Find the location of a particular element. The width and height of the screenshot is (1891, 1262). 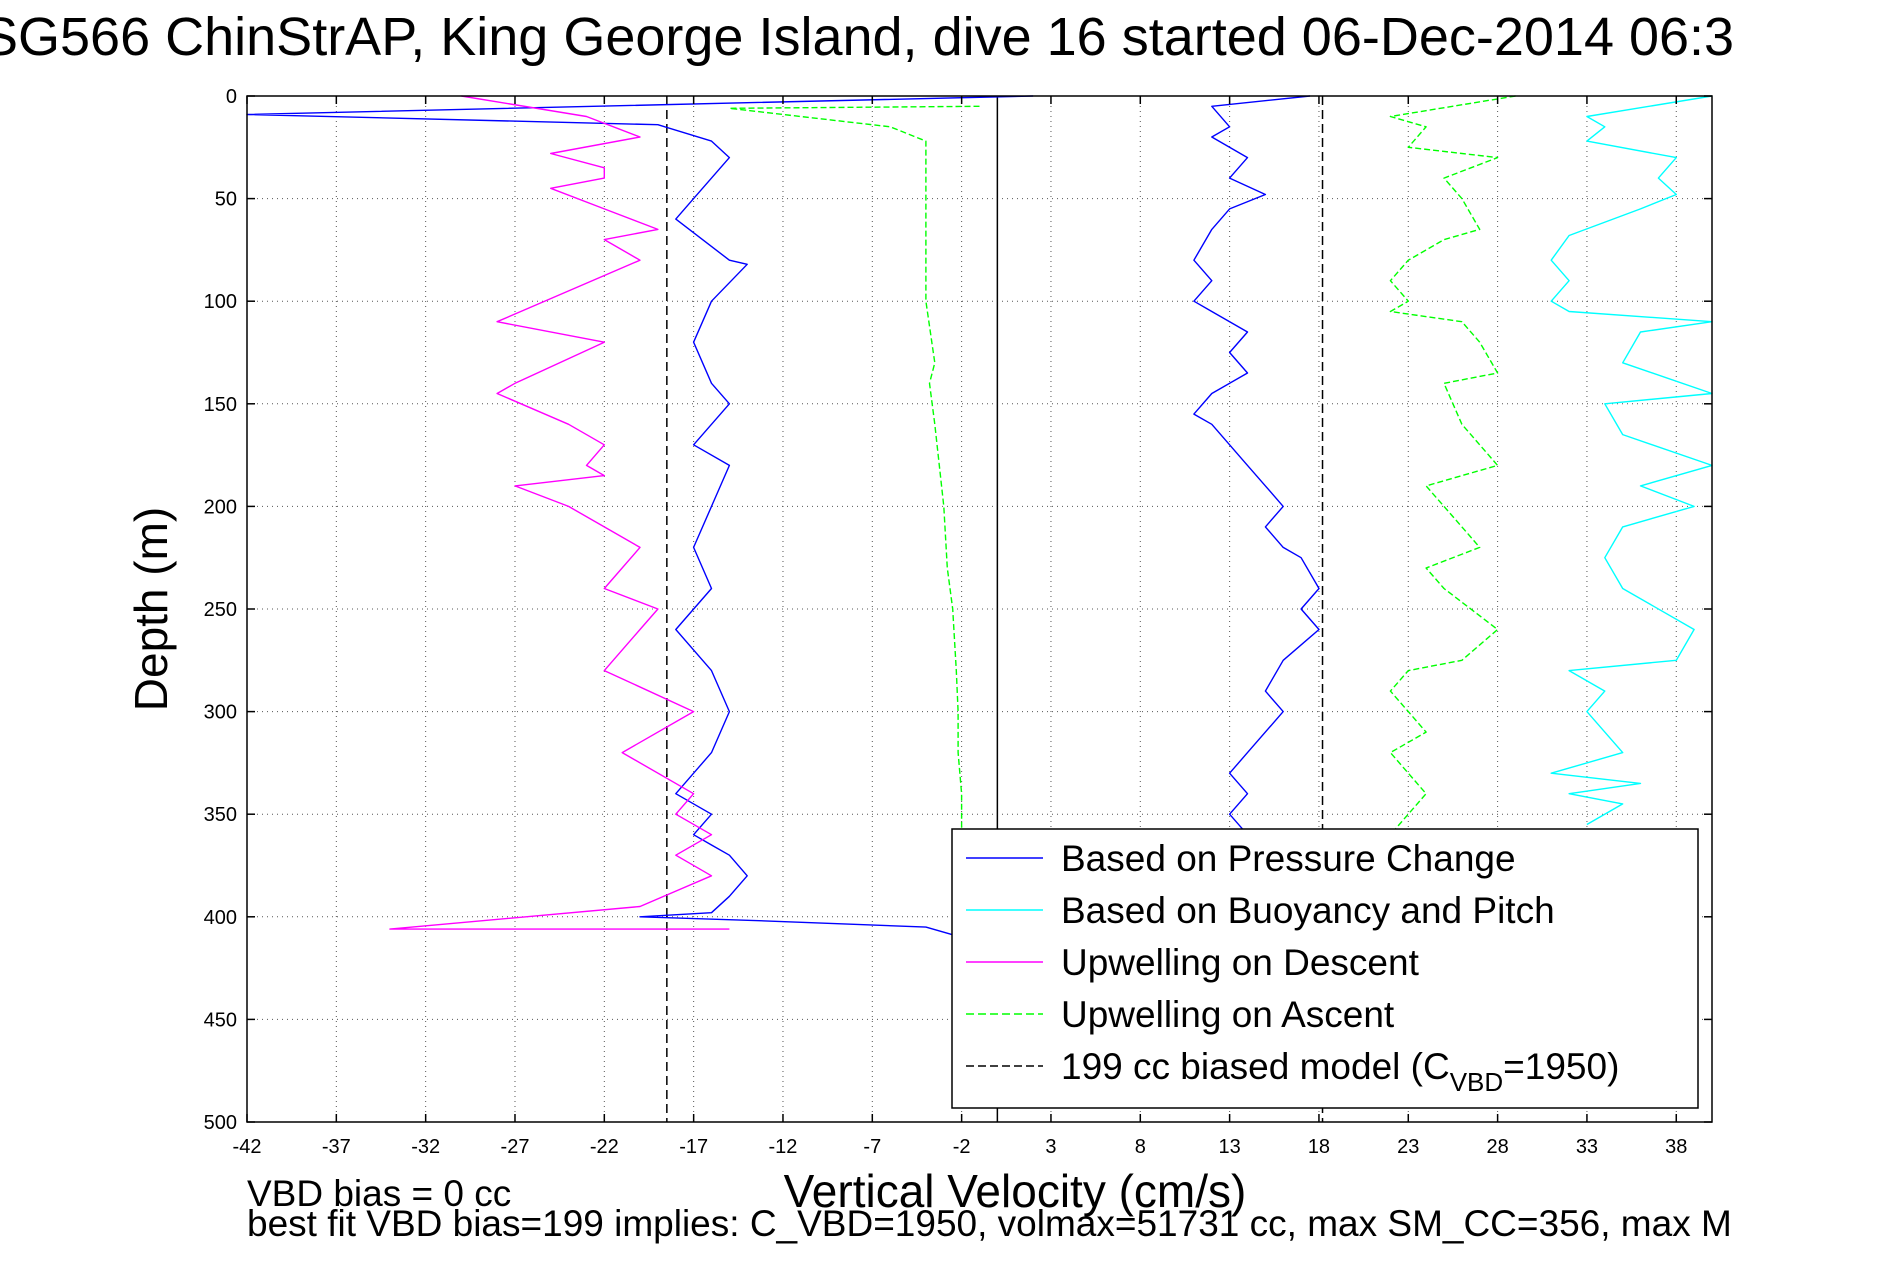

y-tick-label: 500 is located at coordinates (220, 1123).